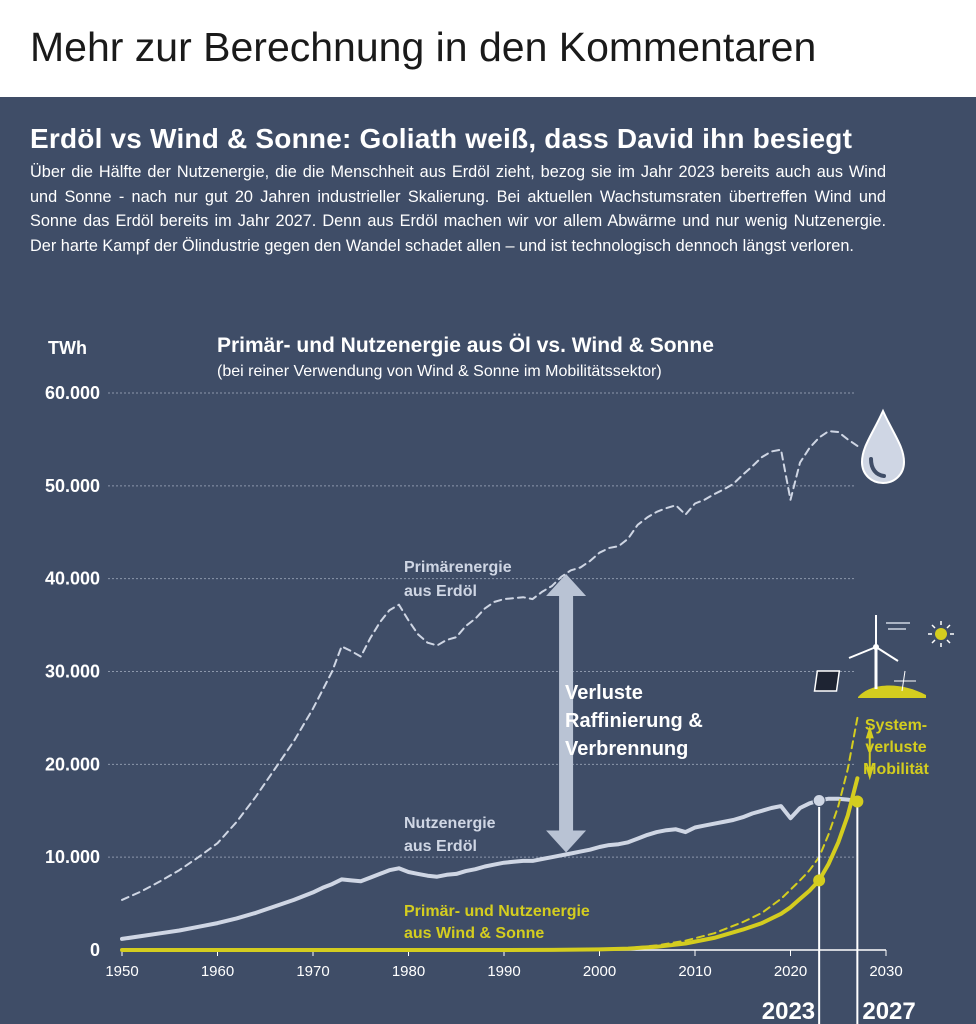 The width and height of the screenshot is (976, 1024). What do you see at coordinates (896, 769) in the screenshot?
I see `annotation-system-losses-line-2: Mobilität` at bounding box center [896, 769].